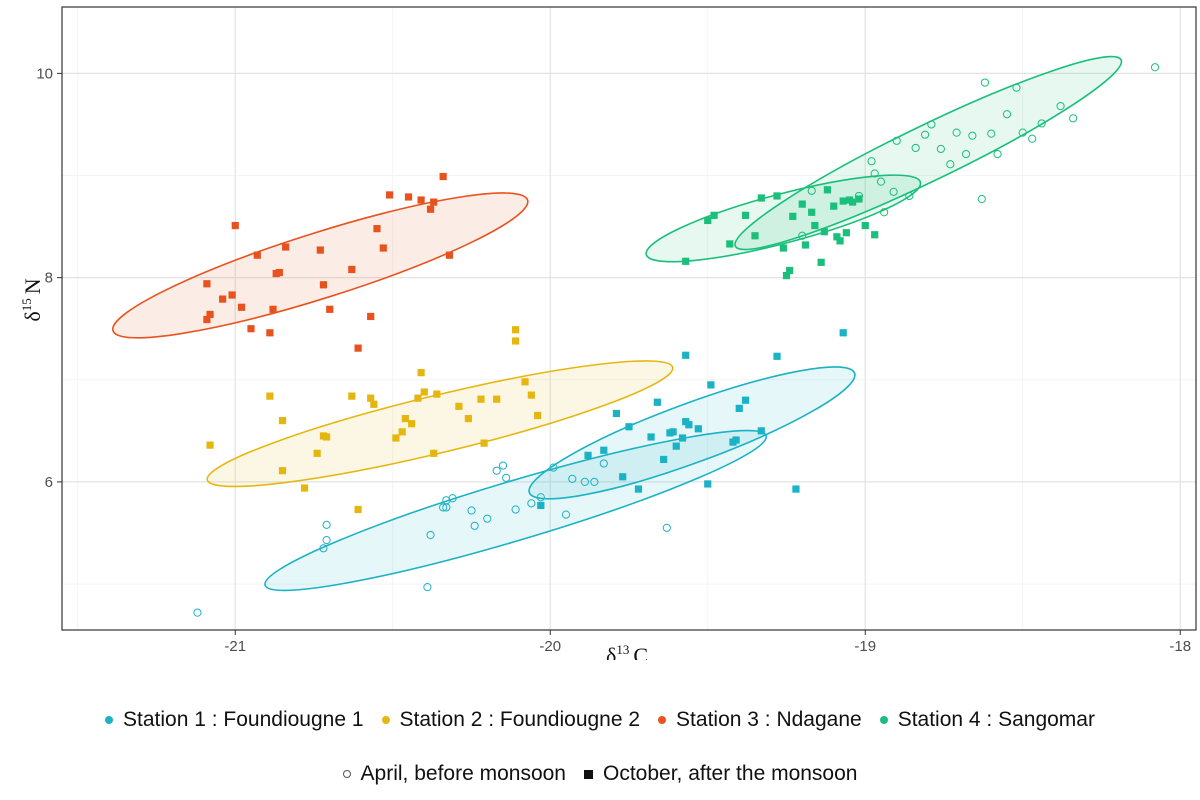  What do you see at coordinates (32, 286) in the screenshot?
I see `y-axis-unit: N` at bounding box center [32, 286].